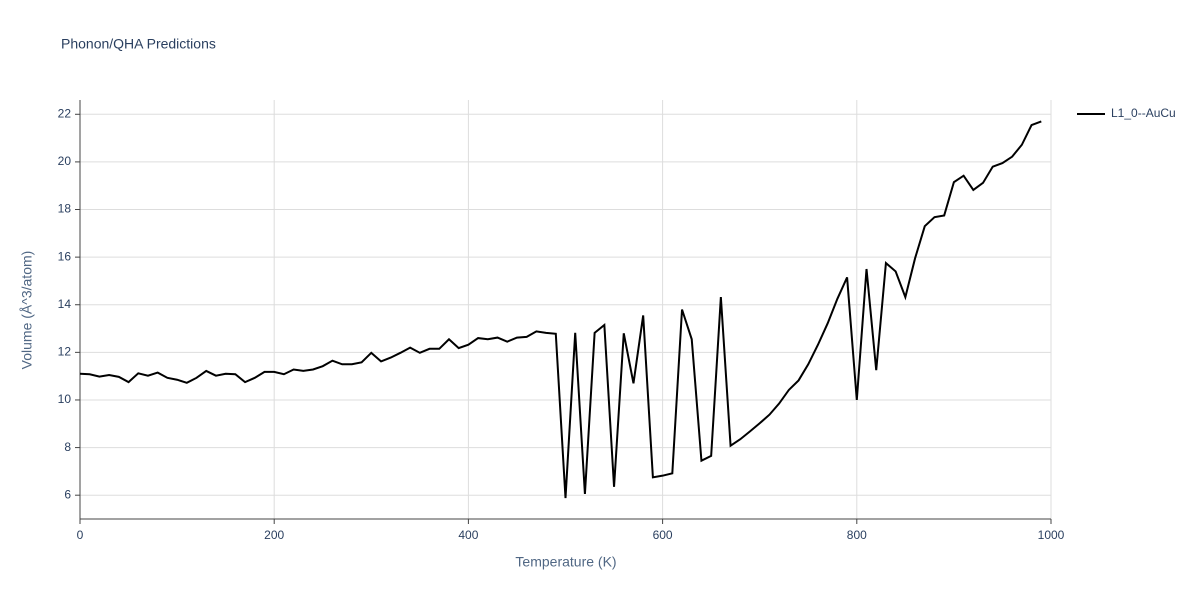 This screenshot has height=600, width=1200. I want to click on y-tick-label: 22, so click(65, 113).